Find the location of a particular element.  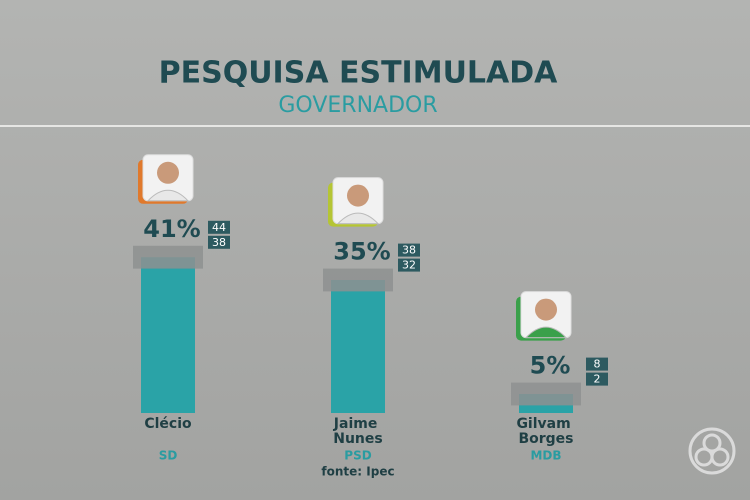

logo is located at coordinates (712, 451).